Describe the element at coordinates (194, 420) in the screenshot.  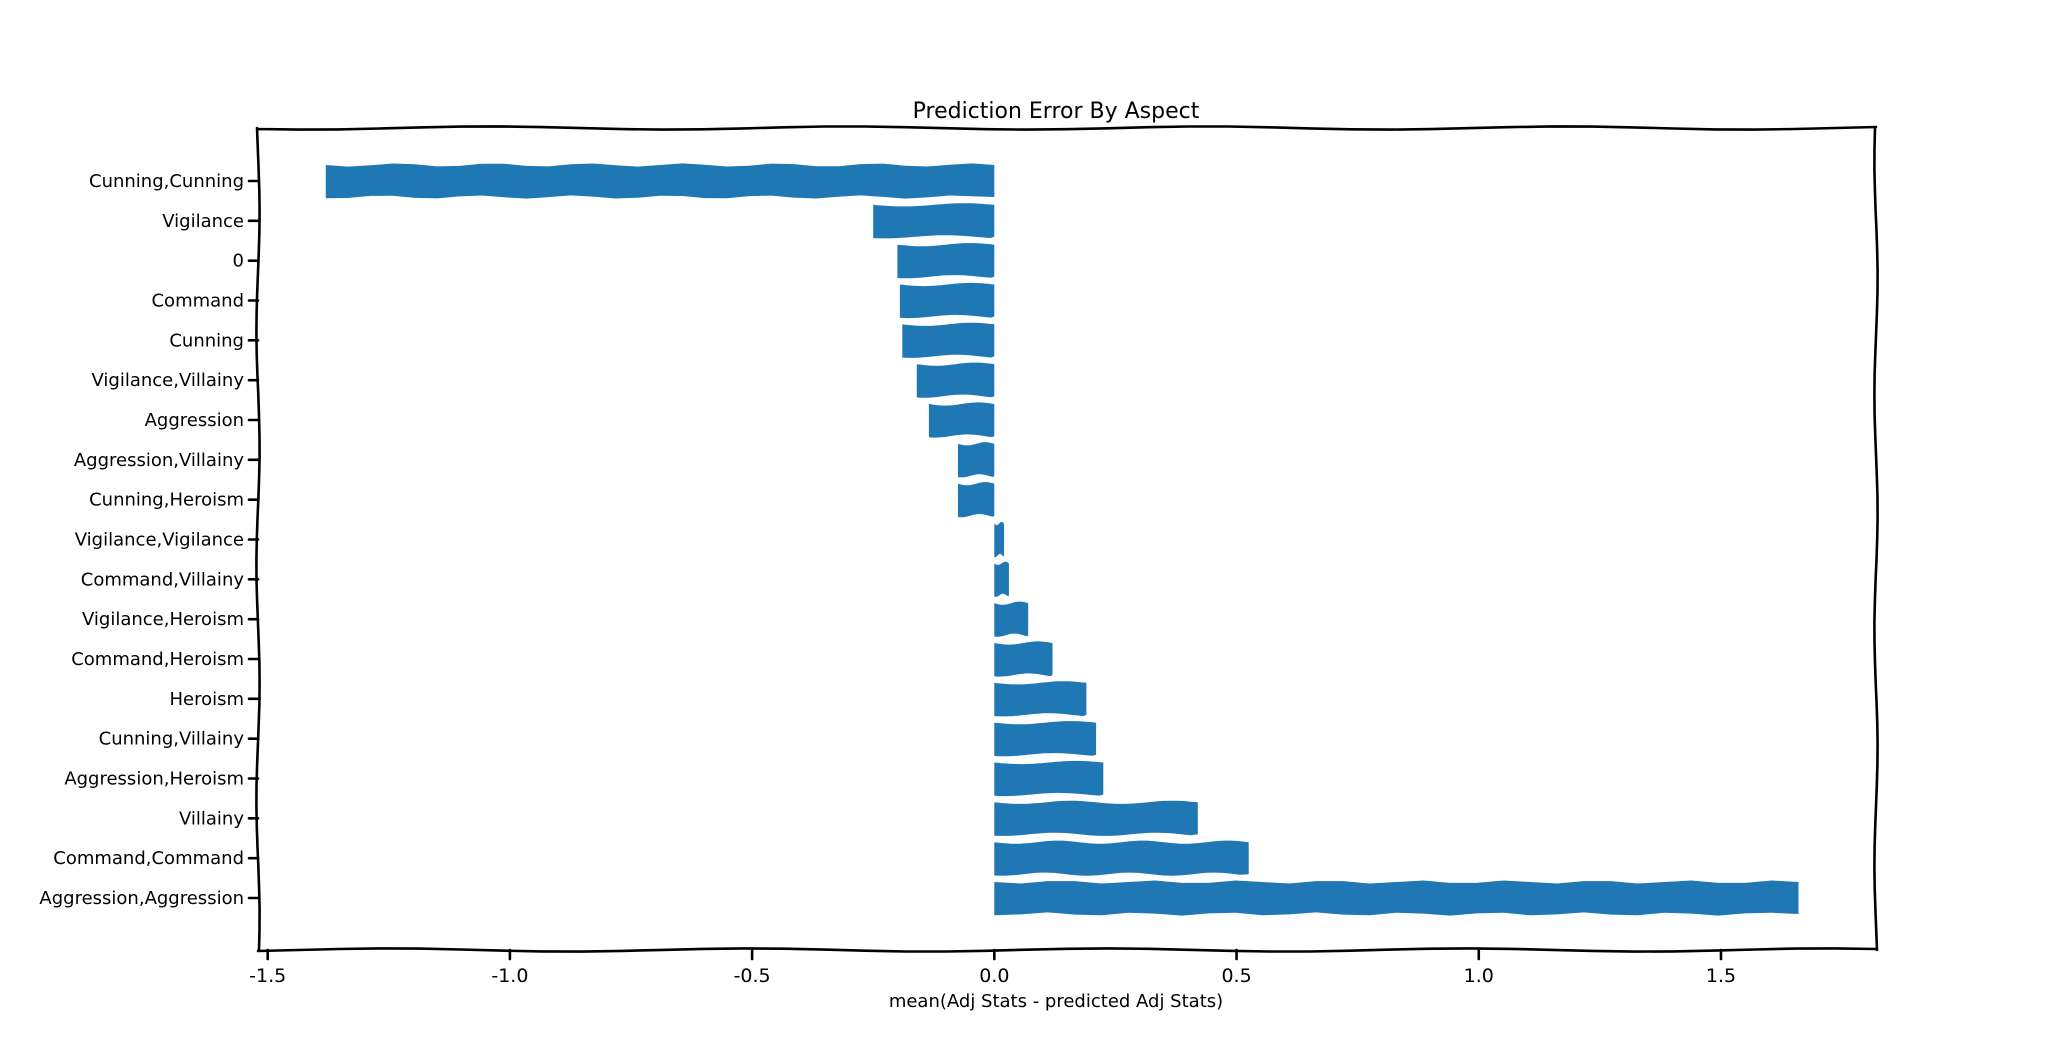
I see `y-tick-label: Aggression` at that location.